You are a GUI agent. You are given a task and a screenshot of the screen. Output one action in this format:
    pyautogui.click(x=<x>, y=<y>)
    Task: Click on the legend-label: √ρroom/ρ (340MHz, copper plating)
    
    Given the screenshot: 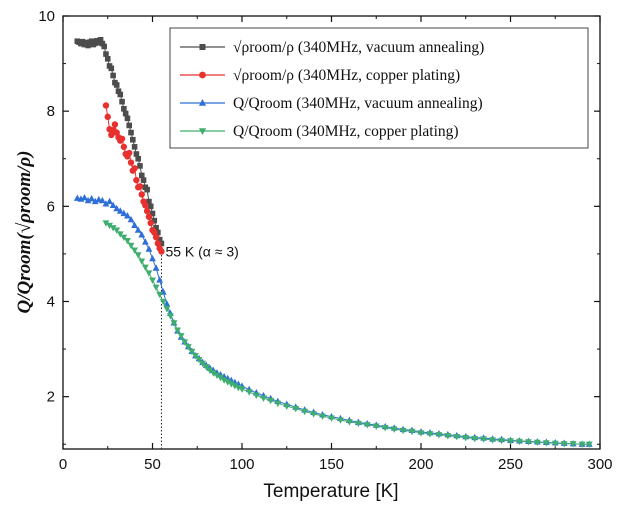 What is the action you would take?
    pyautogui.click(x=346, y=75)
    